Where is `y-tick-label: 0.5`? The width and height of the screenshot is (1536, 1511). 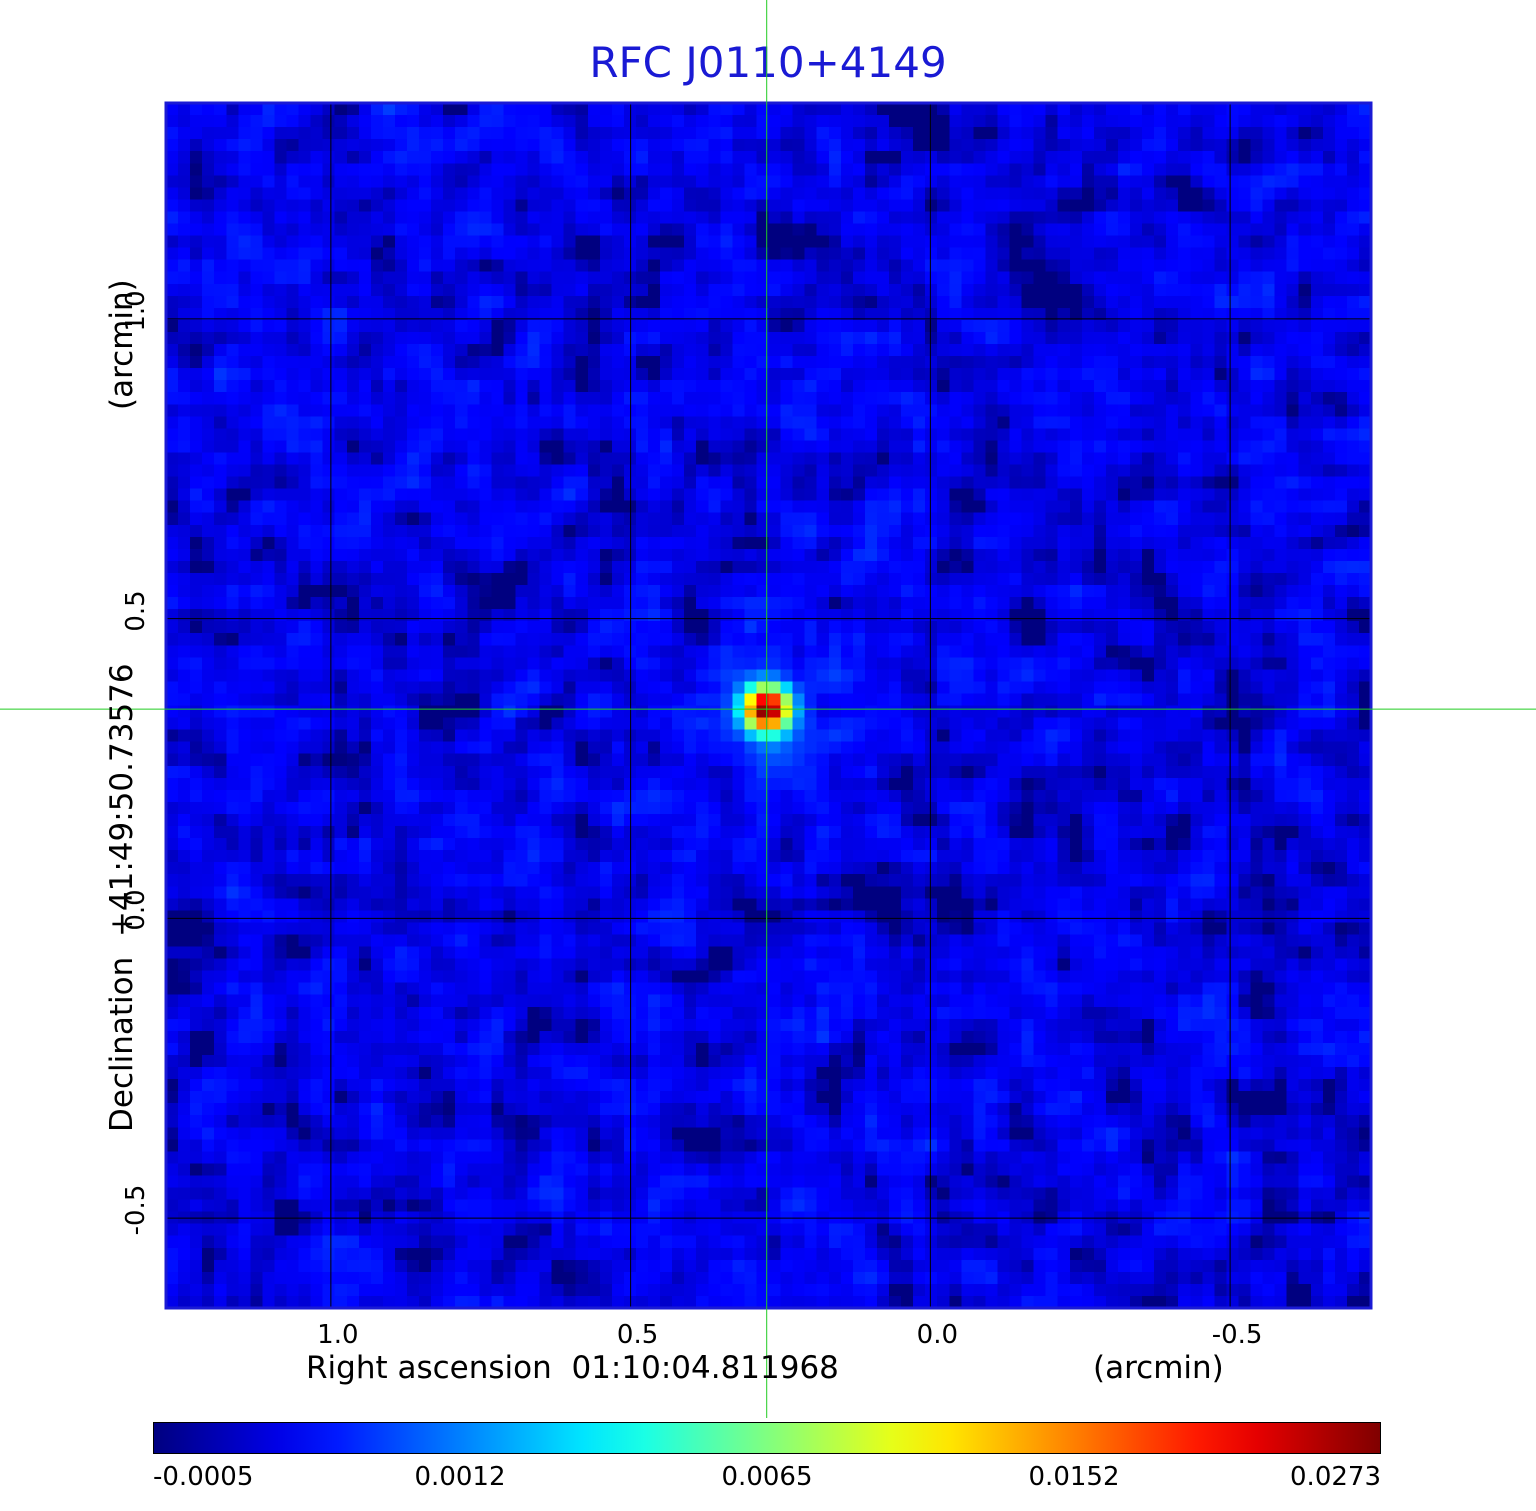
y-tick-label: 0.5 is located at coordinates (136, 610).